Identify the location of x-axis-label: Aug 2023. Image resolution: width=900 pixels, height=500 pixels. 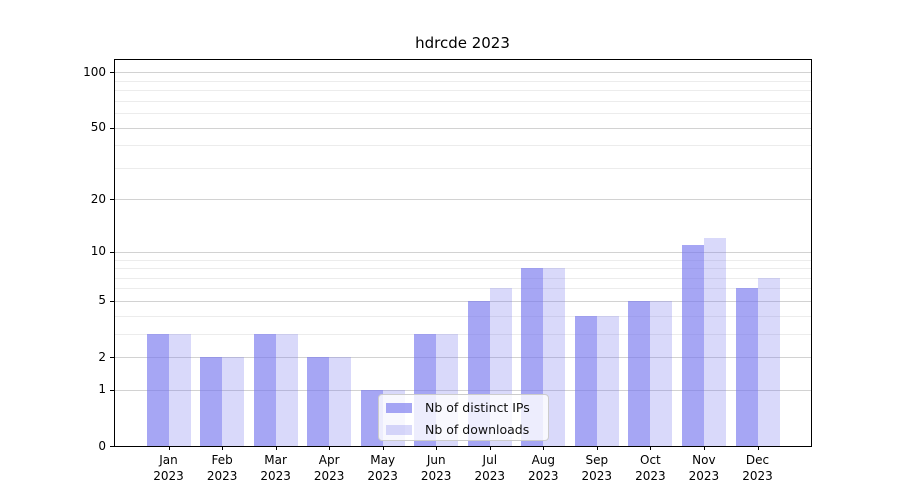
(543, 468).